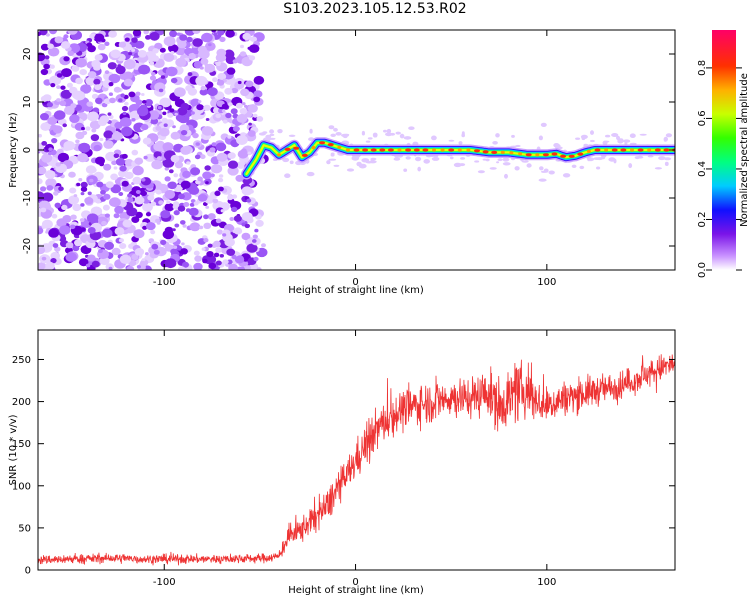  Describe the element at coordinates (702, 68) in the screenshot. I see `colorbar-tick-label: 0.8` at that location.